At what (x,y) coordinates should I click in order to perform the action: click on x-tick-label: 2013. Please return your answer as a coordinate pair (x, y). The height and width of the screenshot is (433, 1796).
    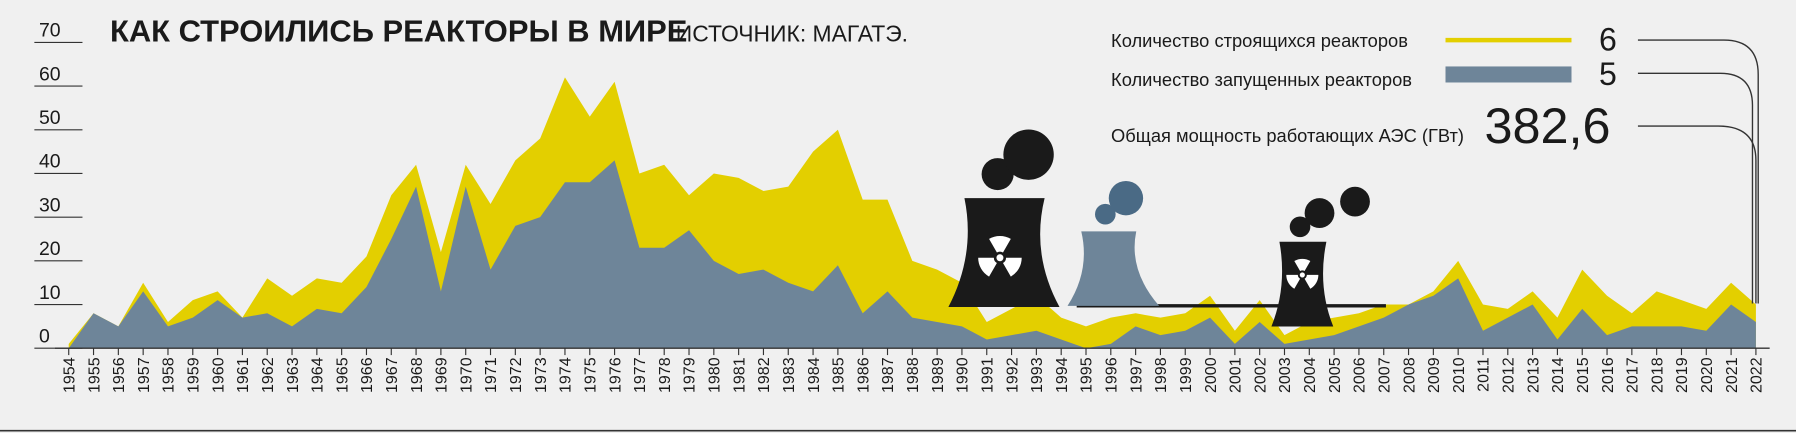
    Looking at the image, I should click on (1533, 375).